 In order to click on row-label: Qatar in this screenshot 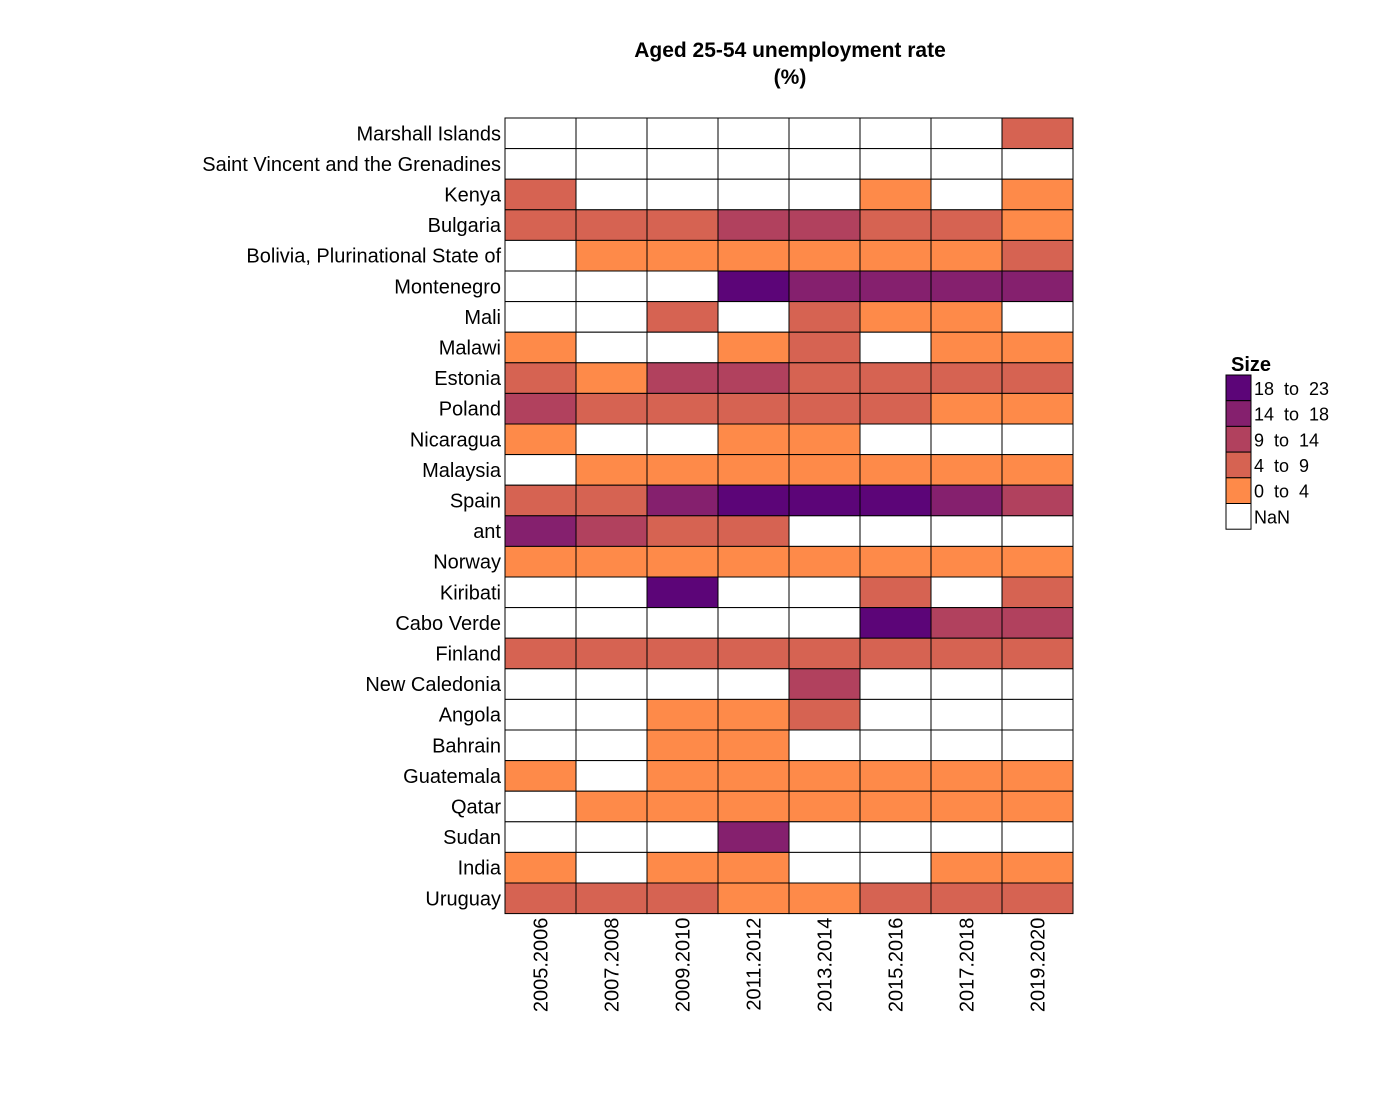, I will do `click(476, 808)`.